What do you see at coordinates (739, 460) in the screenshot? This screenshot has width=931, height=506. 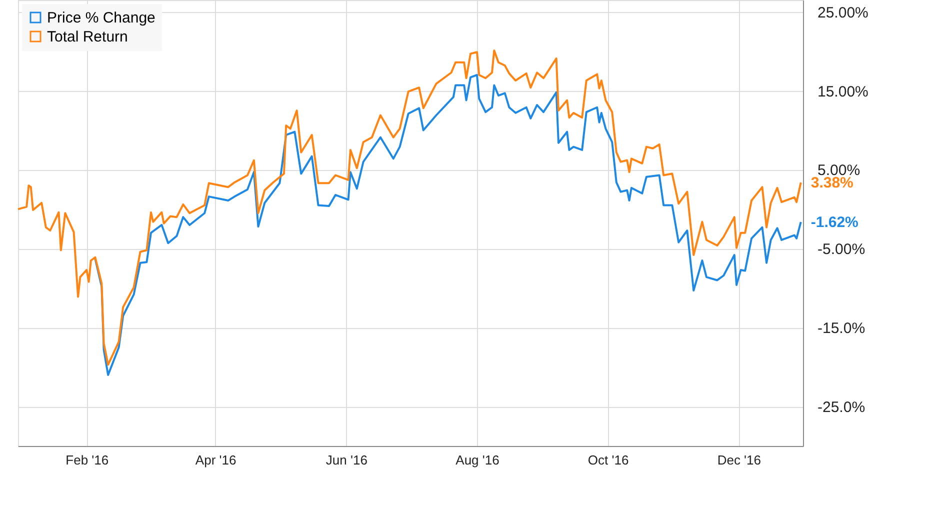 I see `x-tick-label: Dec '16` at bounding box center [739, 460].